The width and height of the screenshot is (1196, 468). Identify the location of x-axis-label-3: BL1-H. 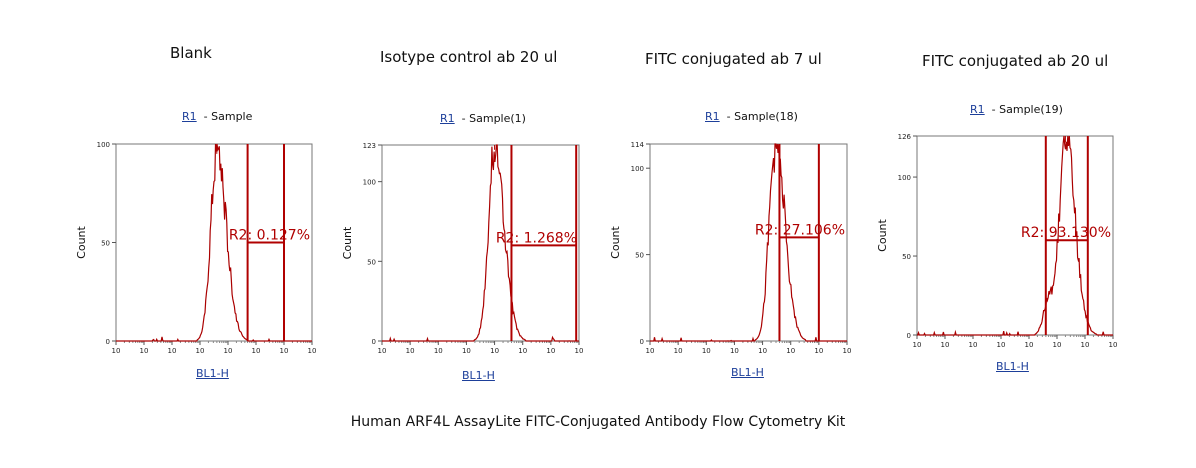
(747, 372).